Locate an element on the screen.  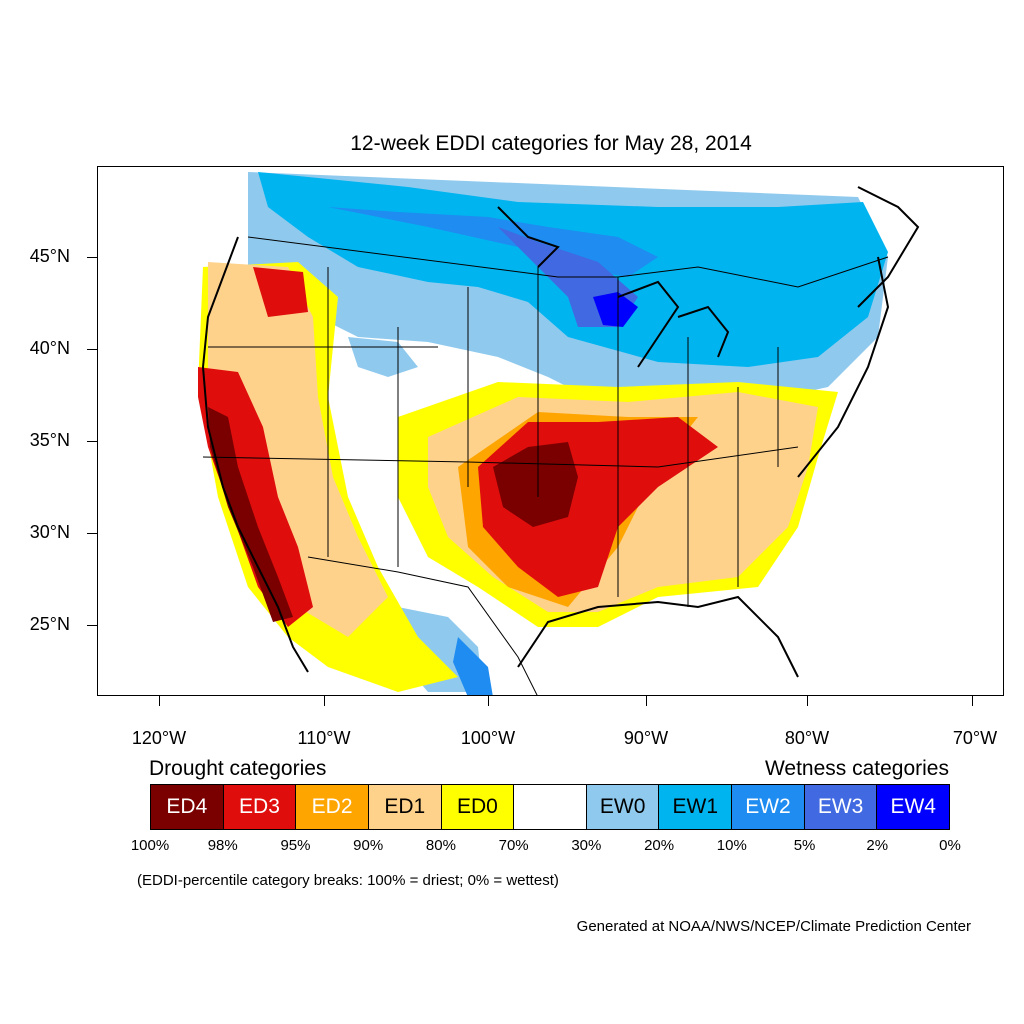
lat-label-40n: 40°N is located at coordinates (49, 348).